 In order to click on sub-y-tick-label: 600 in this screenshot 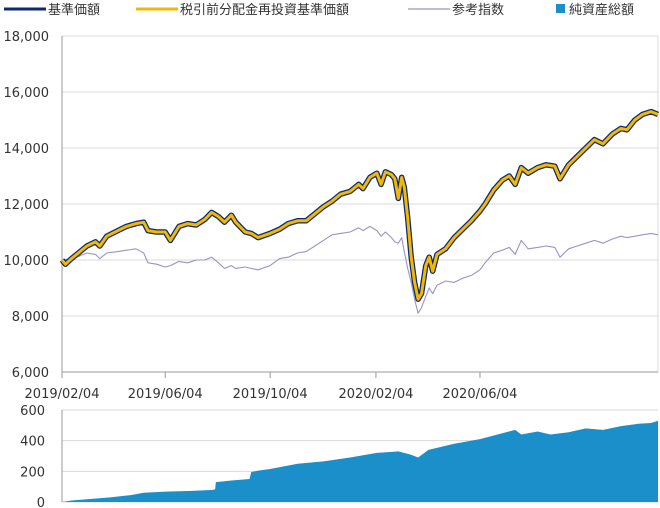, I will do `click(32, 411)`.